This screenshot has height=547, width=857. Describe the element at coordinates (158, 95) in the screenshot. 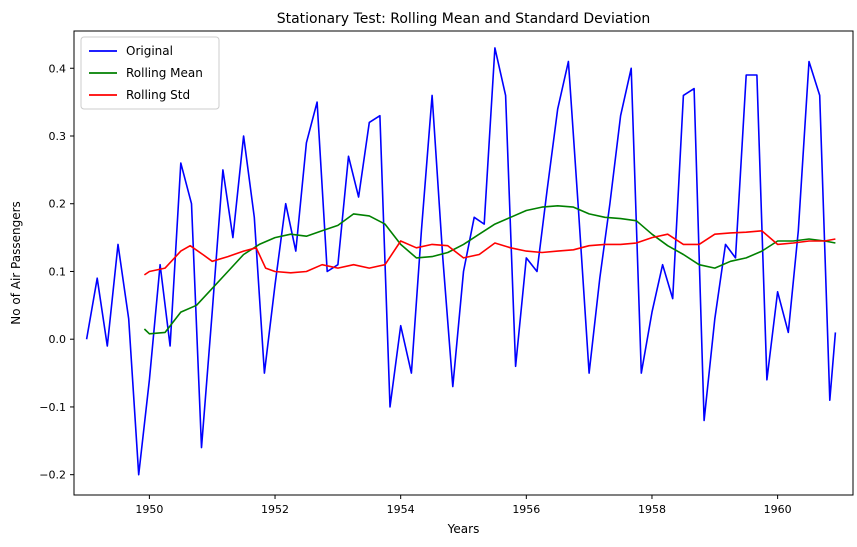

I see `legend-label: Rolling Std` at that location.